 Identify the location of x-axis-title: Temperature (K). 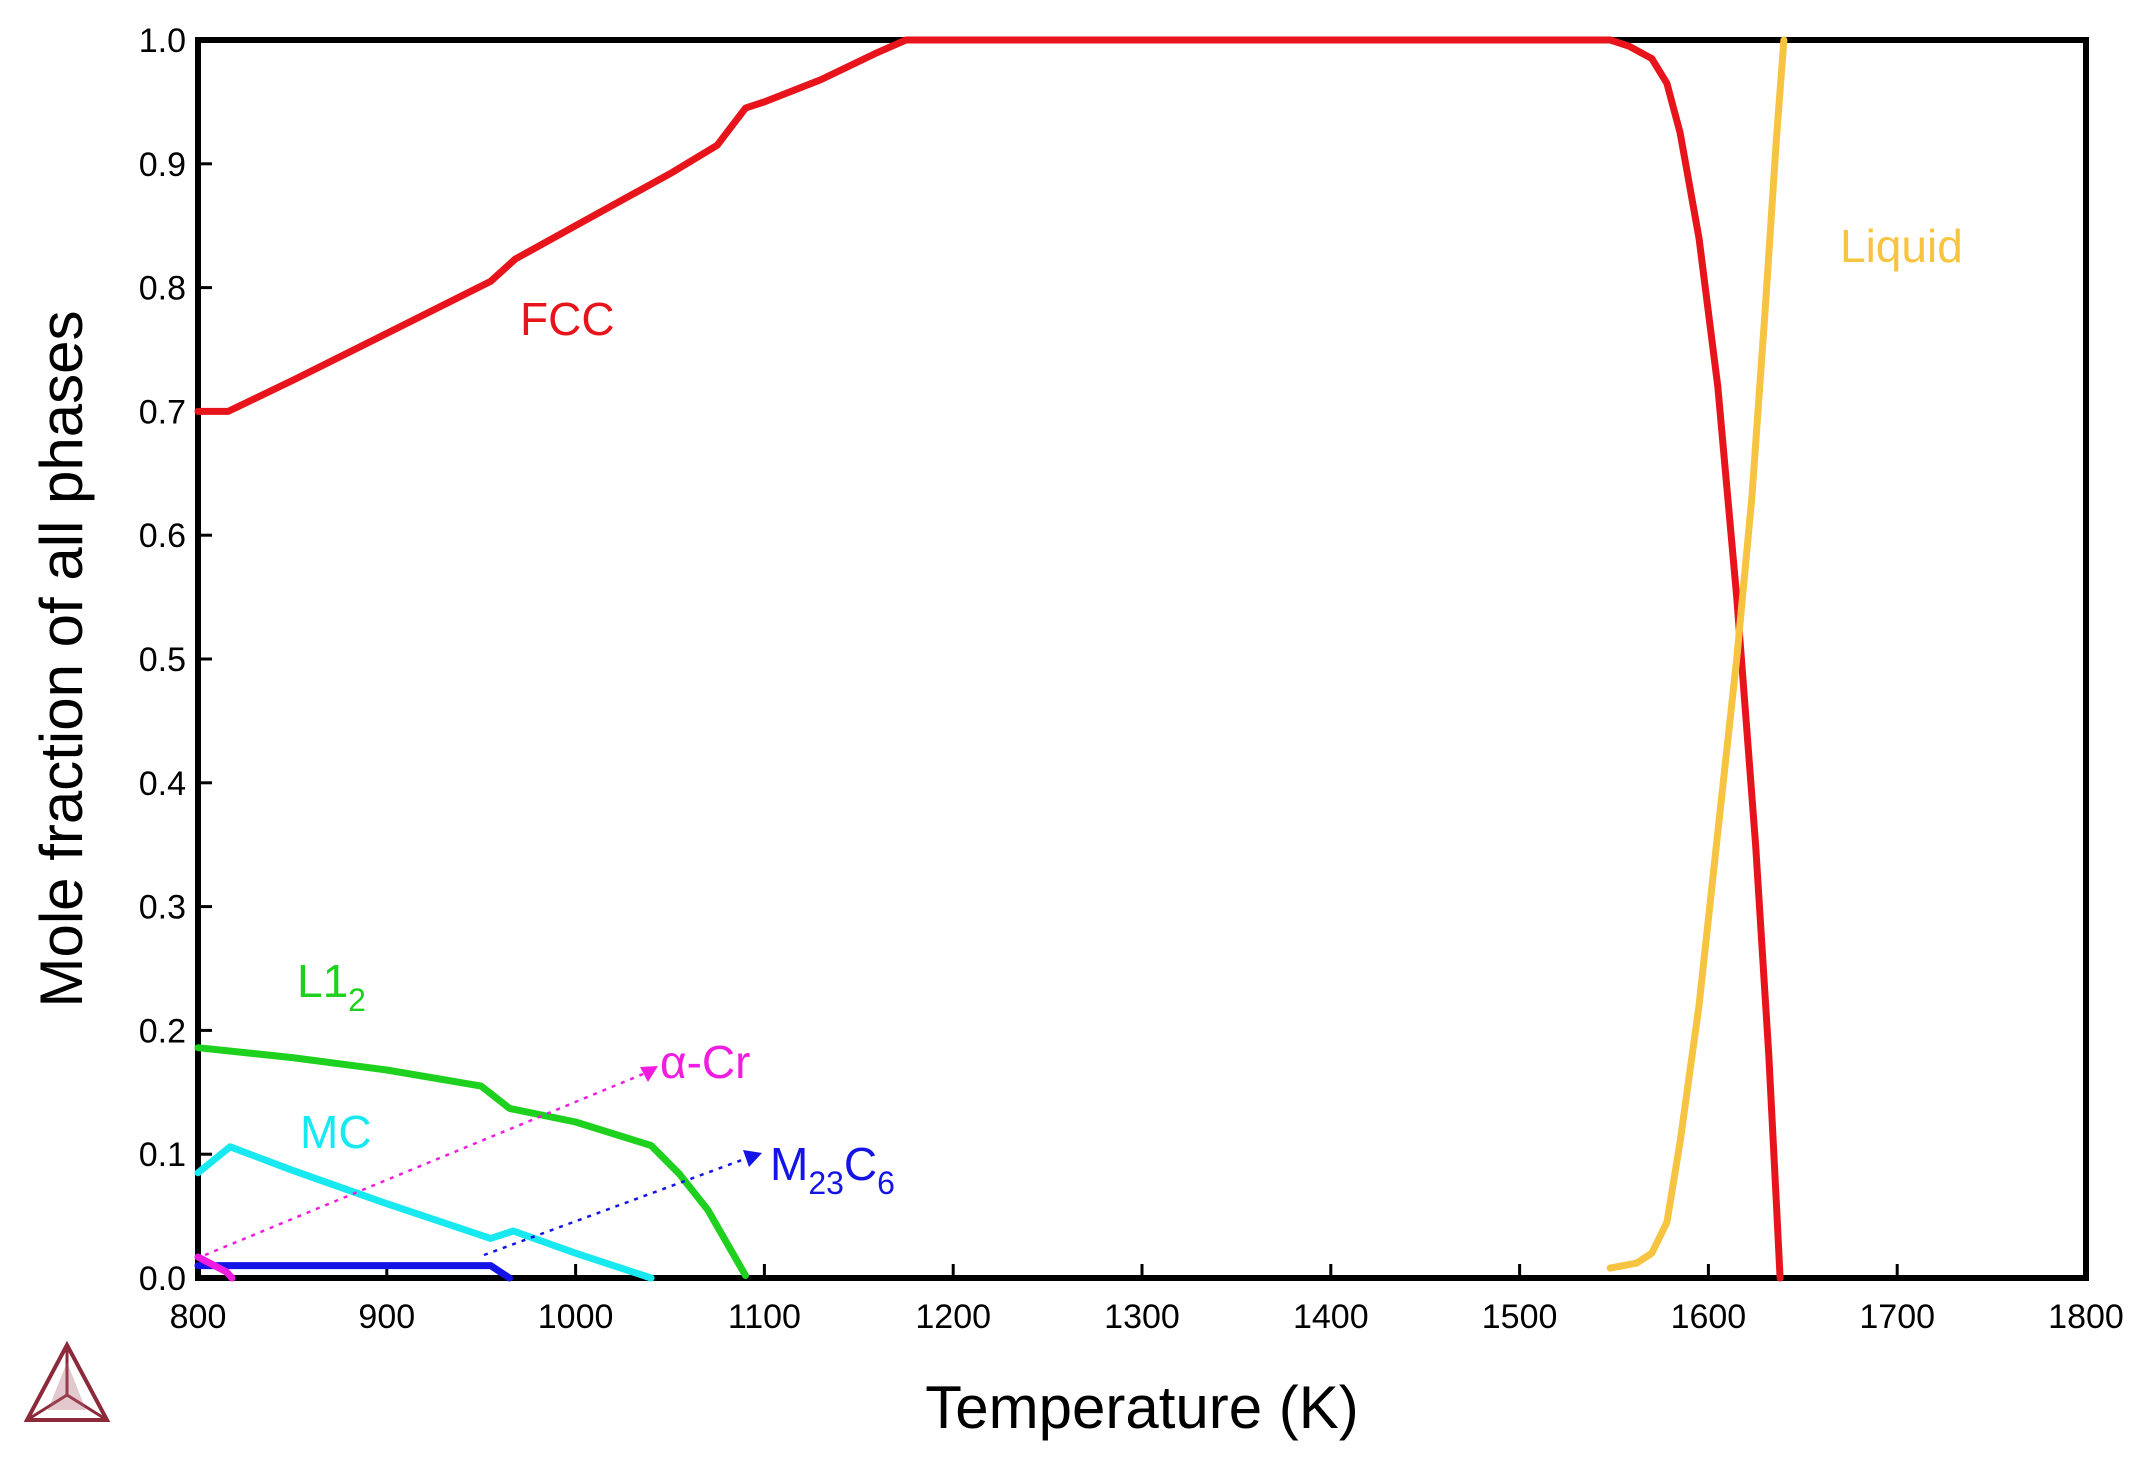
(1141, 1407).